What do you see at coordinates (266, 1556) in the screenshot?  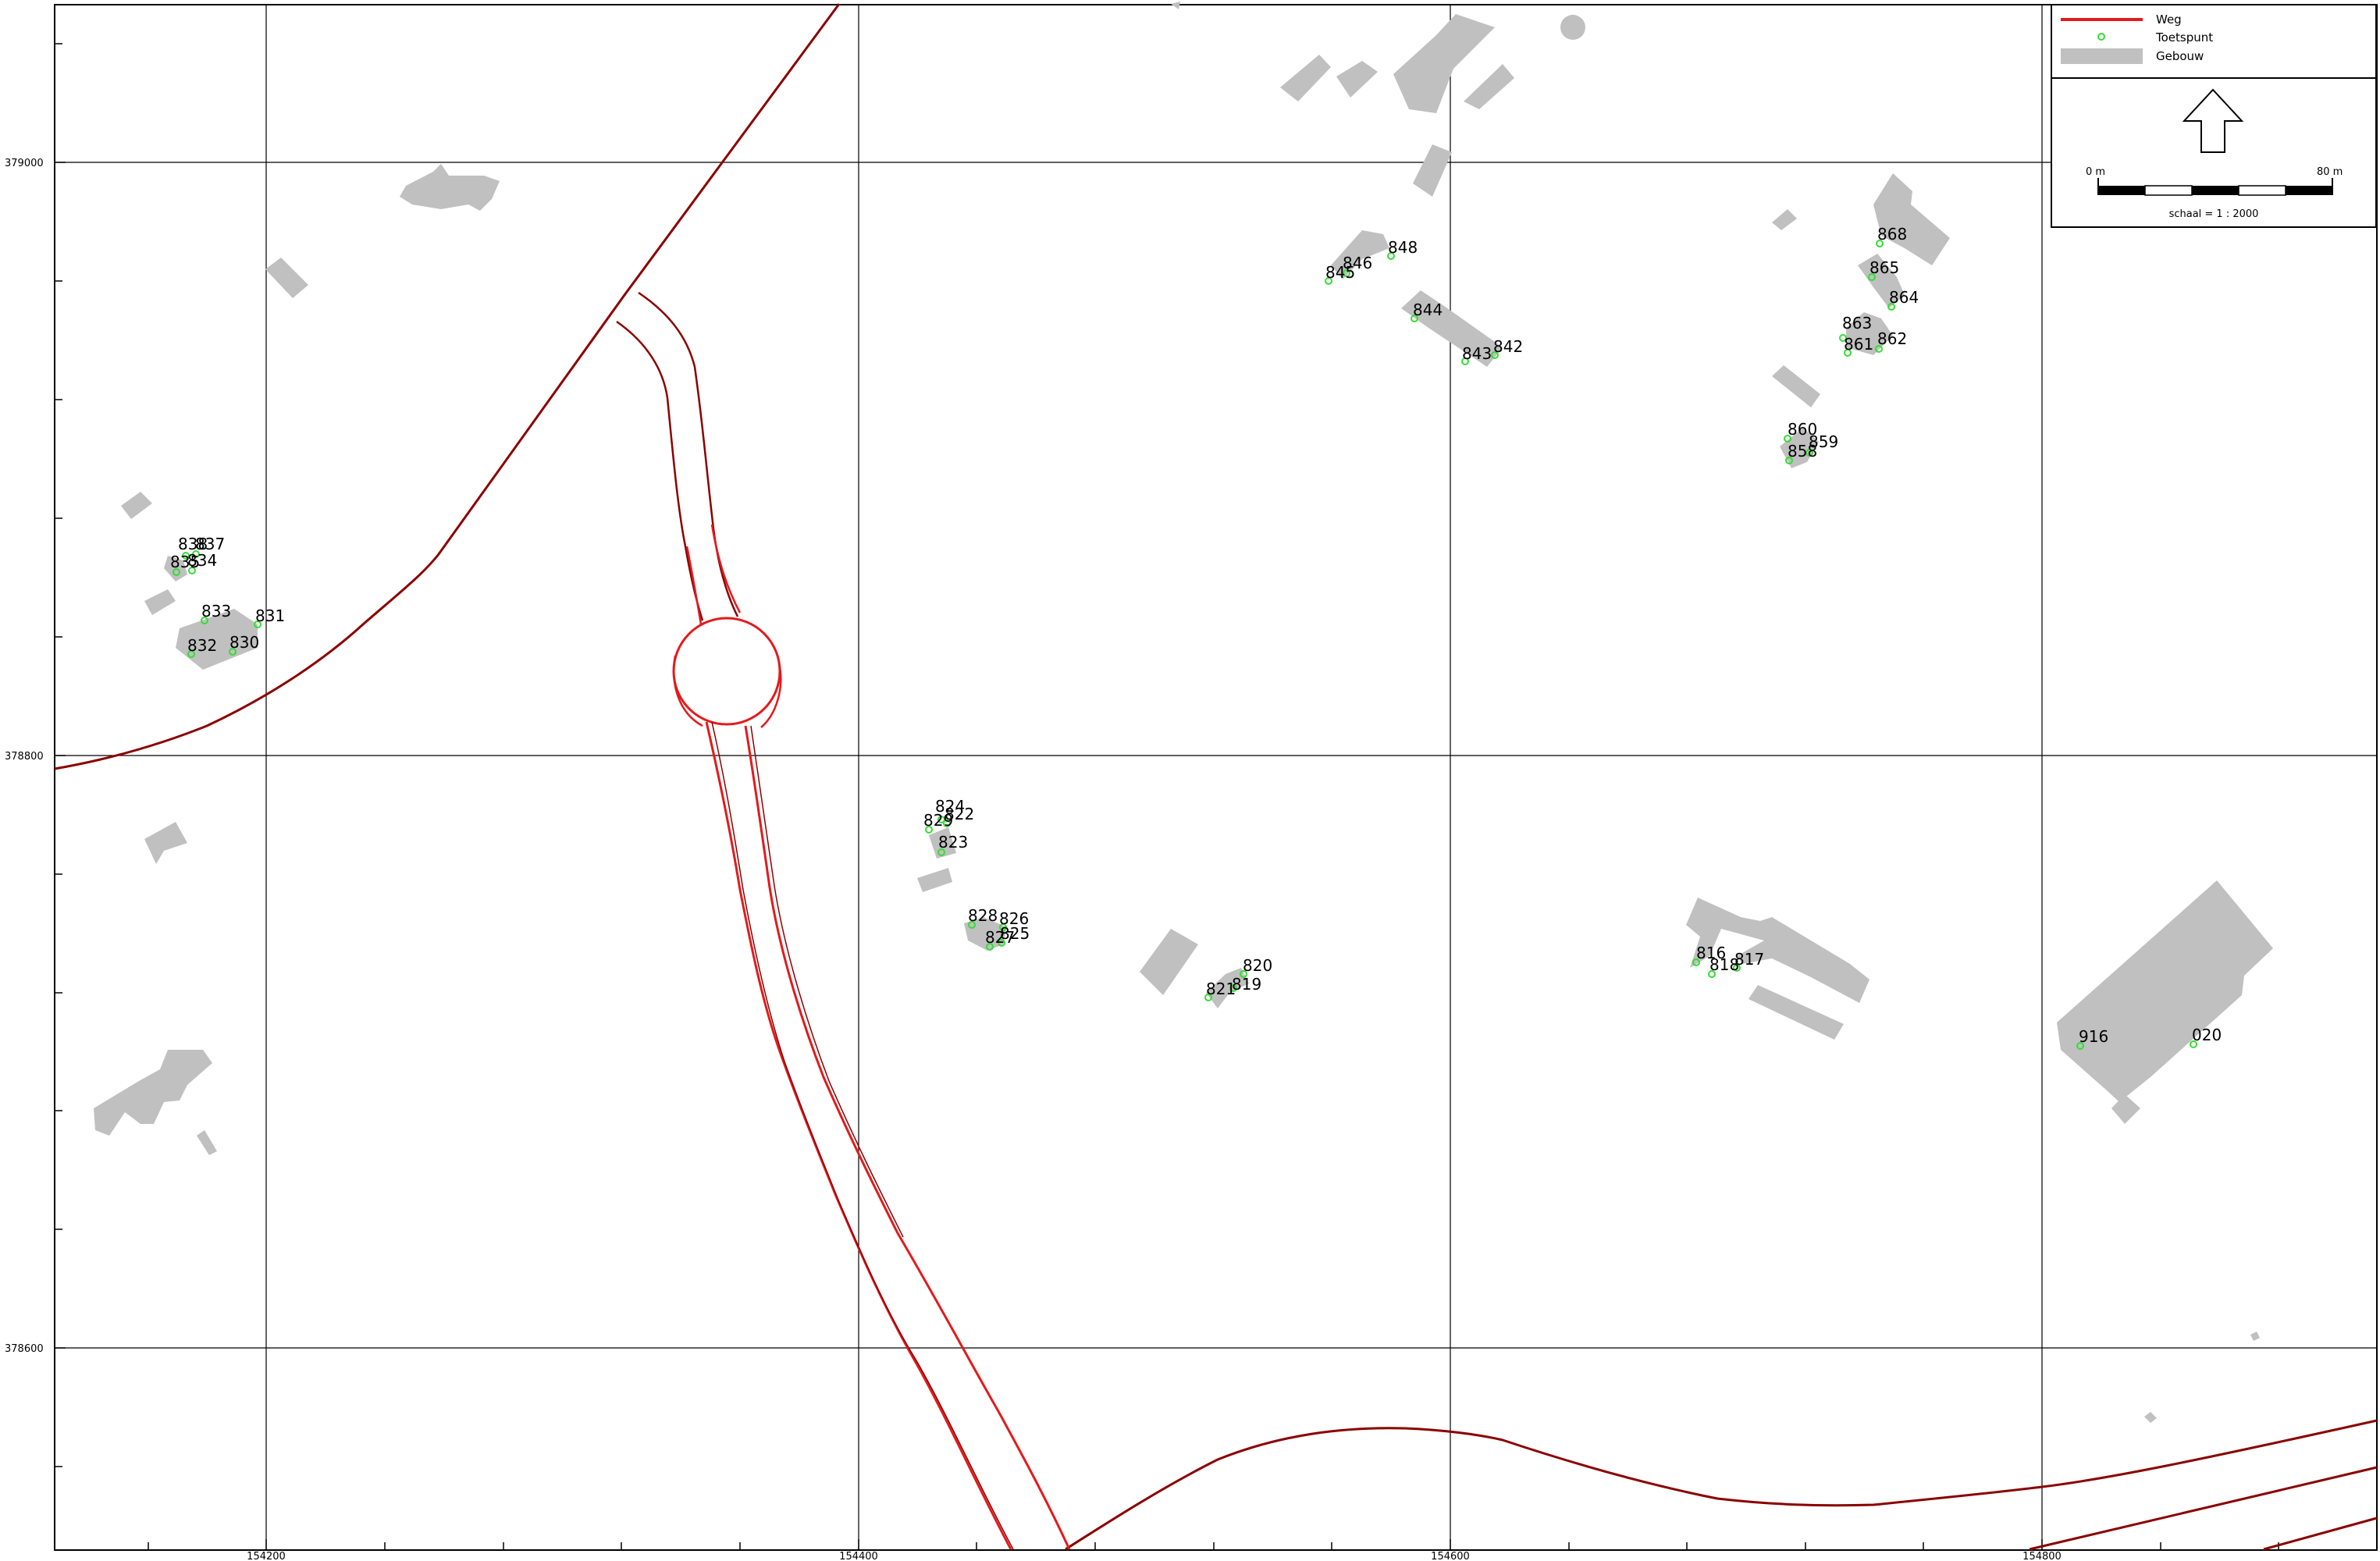 I see `x-axis-label-154200: 154200` at bounding box center [266, 1556].